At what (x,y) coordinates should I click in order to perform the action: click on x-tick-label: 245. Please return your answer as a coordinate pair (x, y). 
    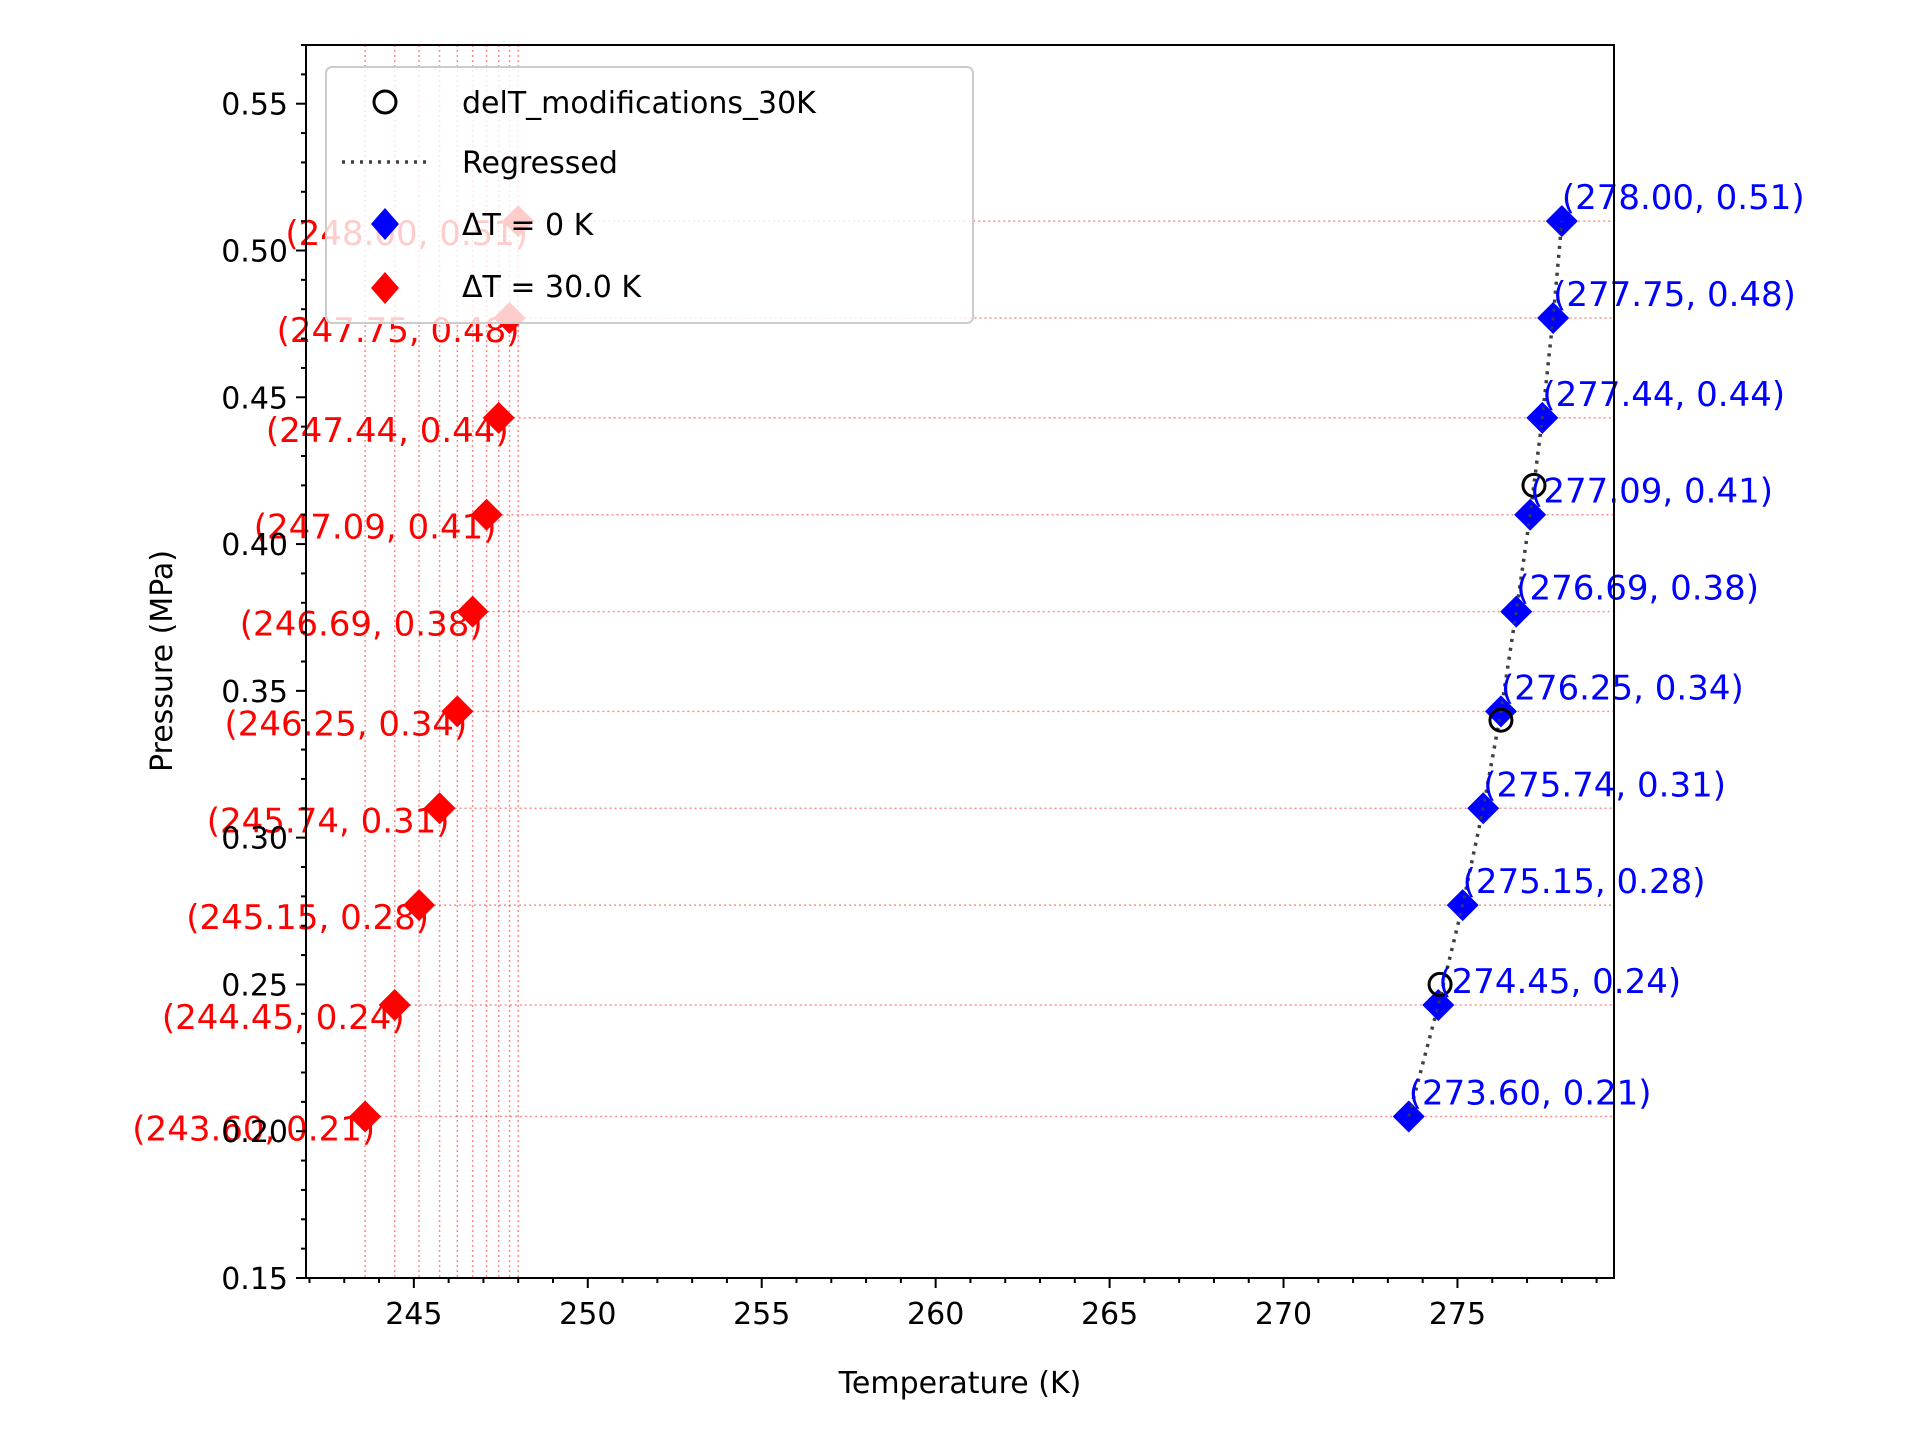
    Looking at the image, I should click on (413, 1314).